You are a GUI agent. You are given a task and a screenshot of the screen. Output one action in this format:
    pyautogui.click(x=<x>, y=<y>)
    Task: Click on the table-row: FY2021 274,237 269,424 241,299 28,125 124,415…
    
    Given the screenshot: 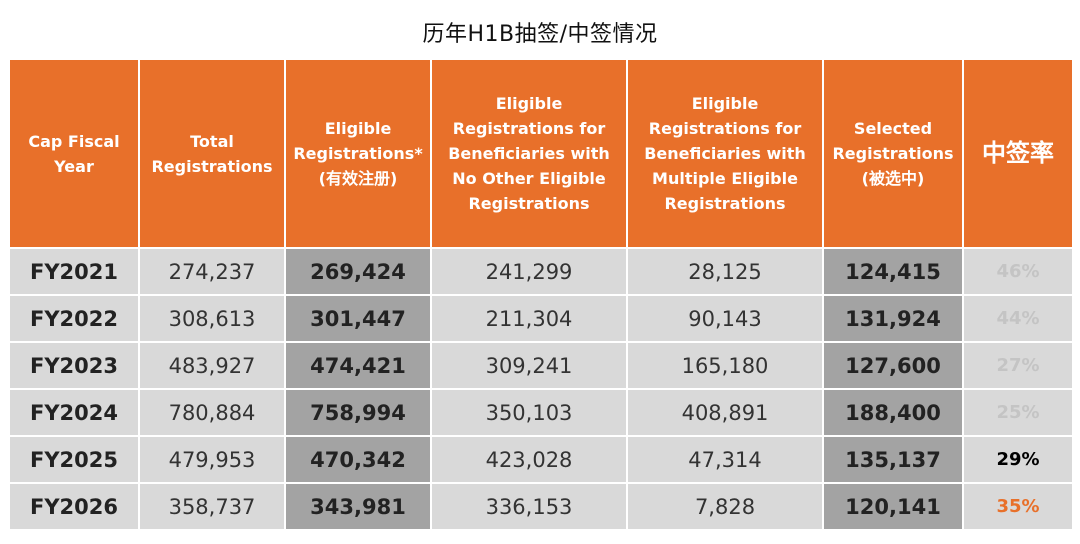 What is the action you would take?
    pyautogui.click(x=541, y=271)
    